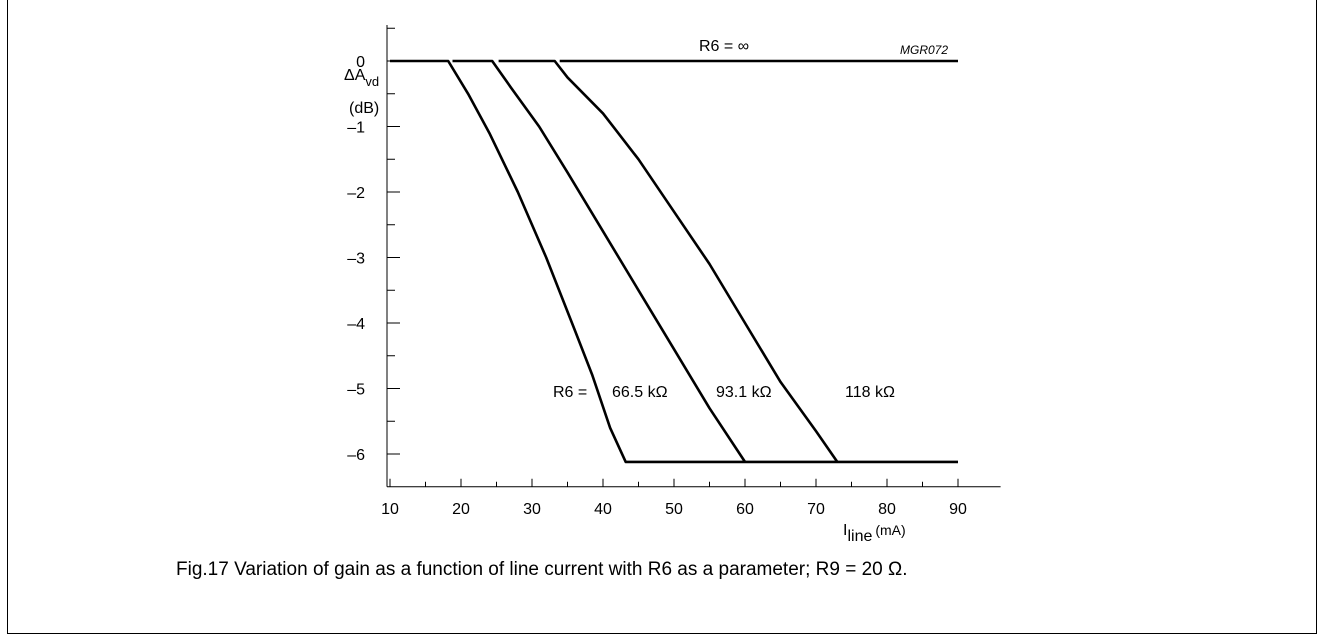 Image resolution: width=1325 pixels, height=641 pixels. Describe the element at coordinates (570, 392) in the screenshot. I see `series-prefix: R6 =` at that location.